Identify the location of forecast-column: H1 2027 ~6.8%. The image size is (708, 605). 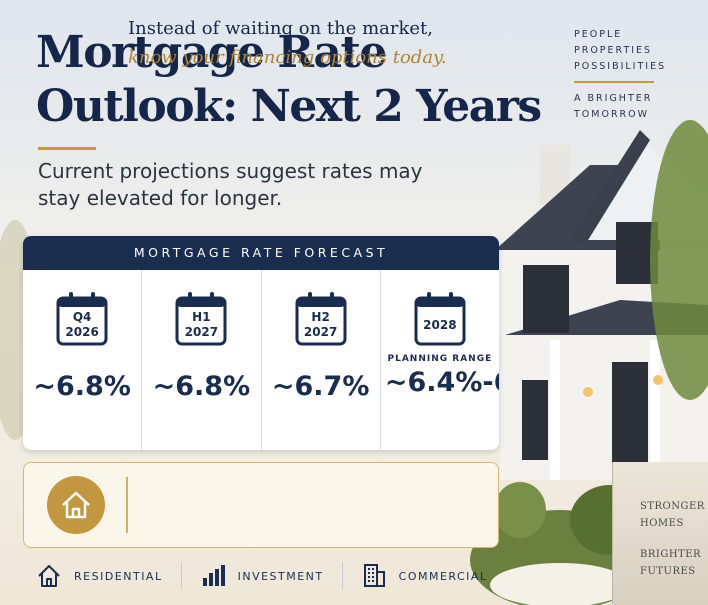
(200, 360).